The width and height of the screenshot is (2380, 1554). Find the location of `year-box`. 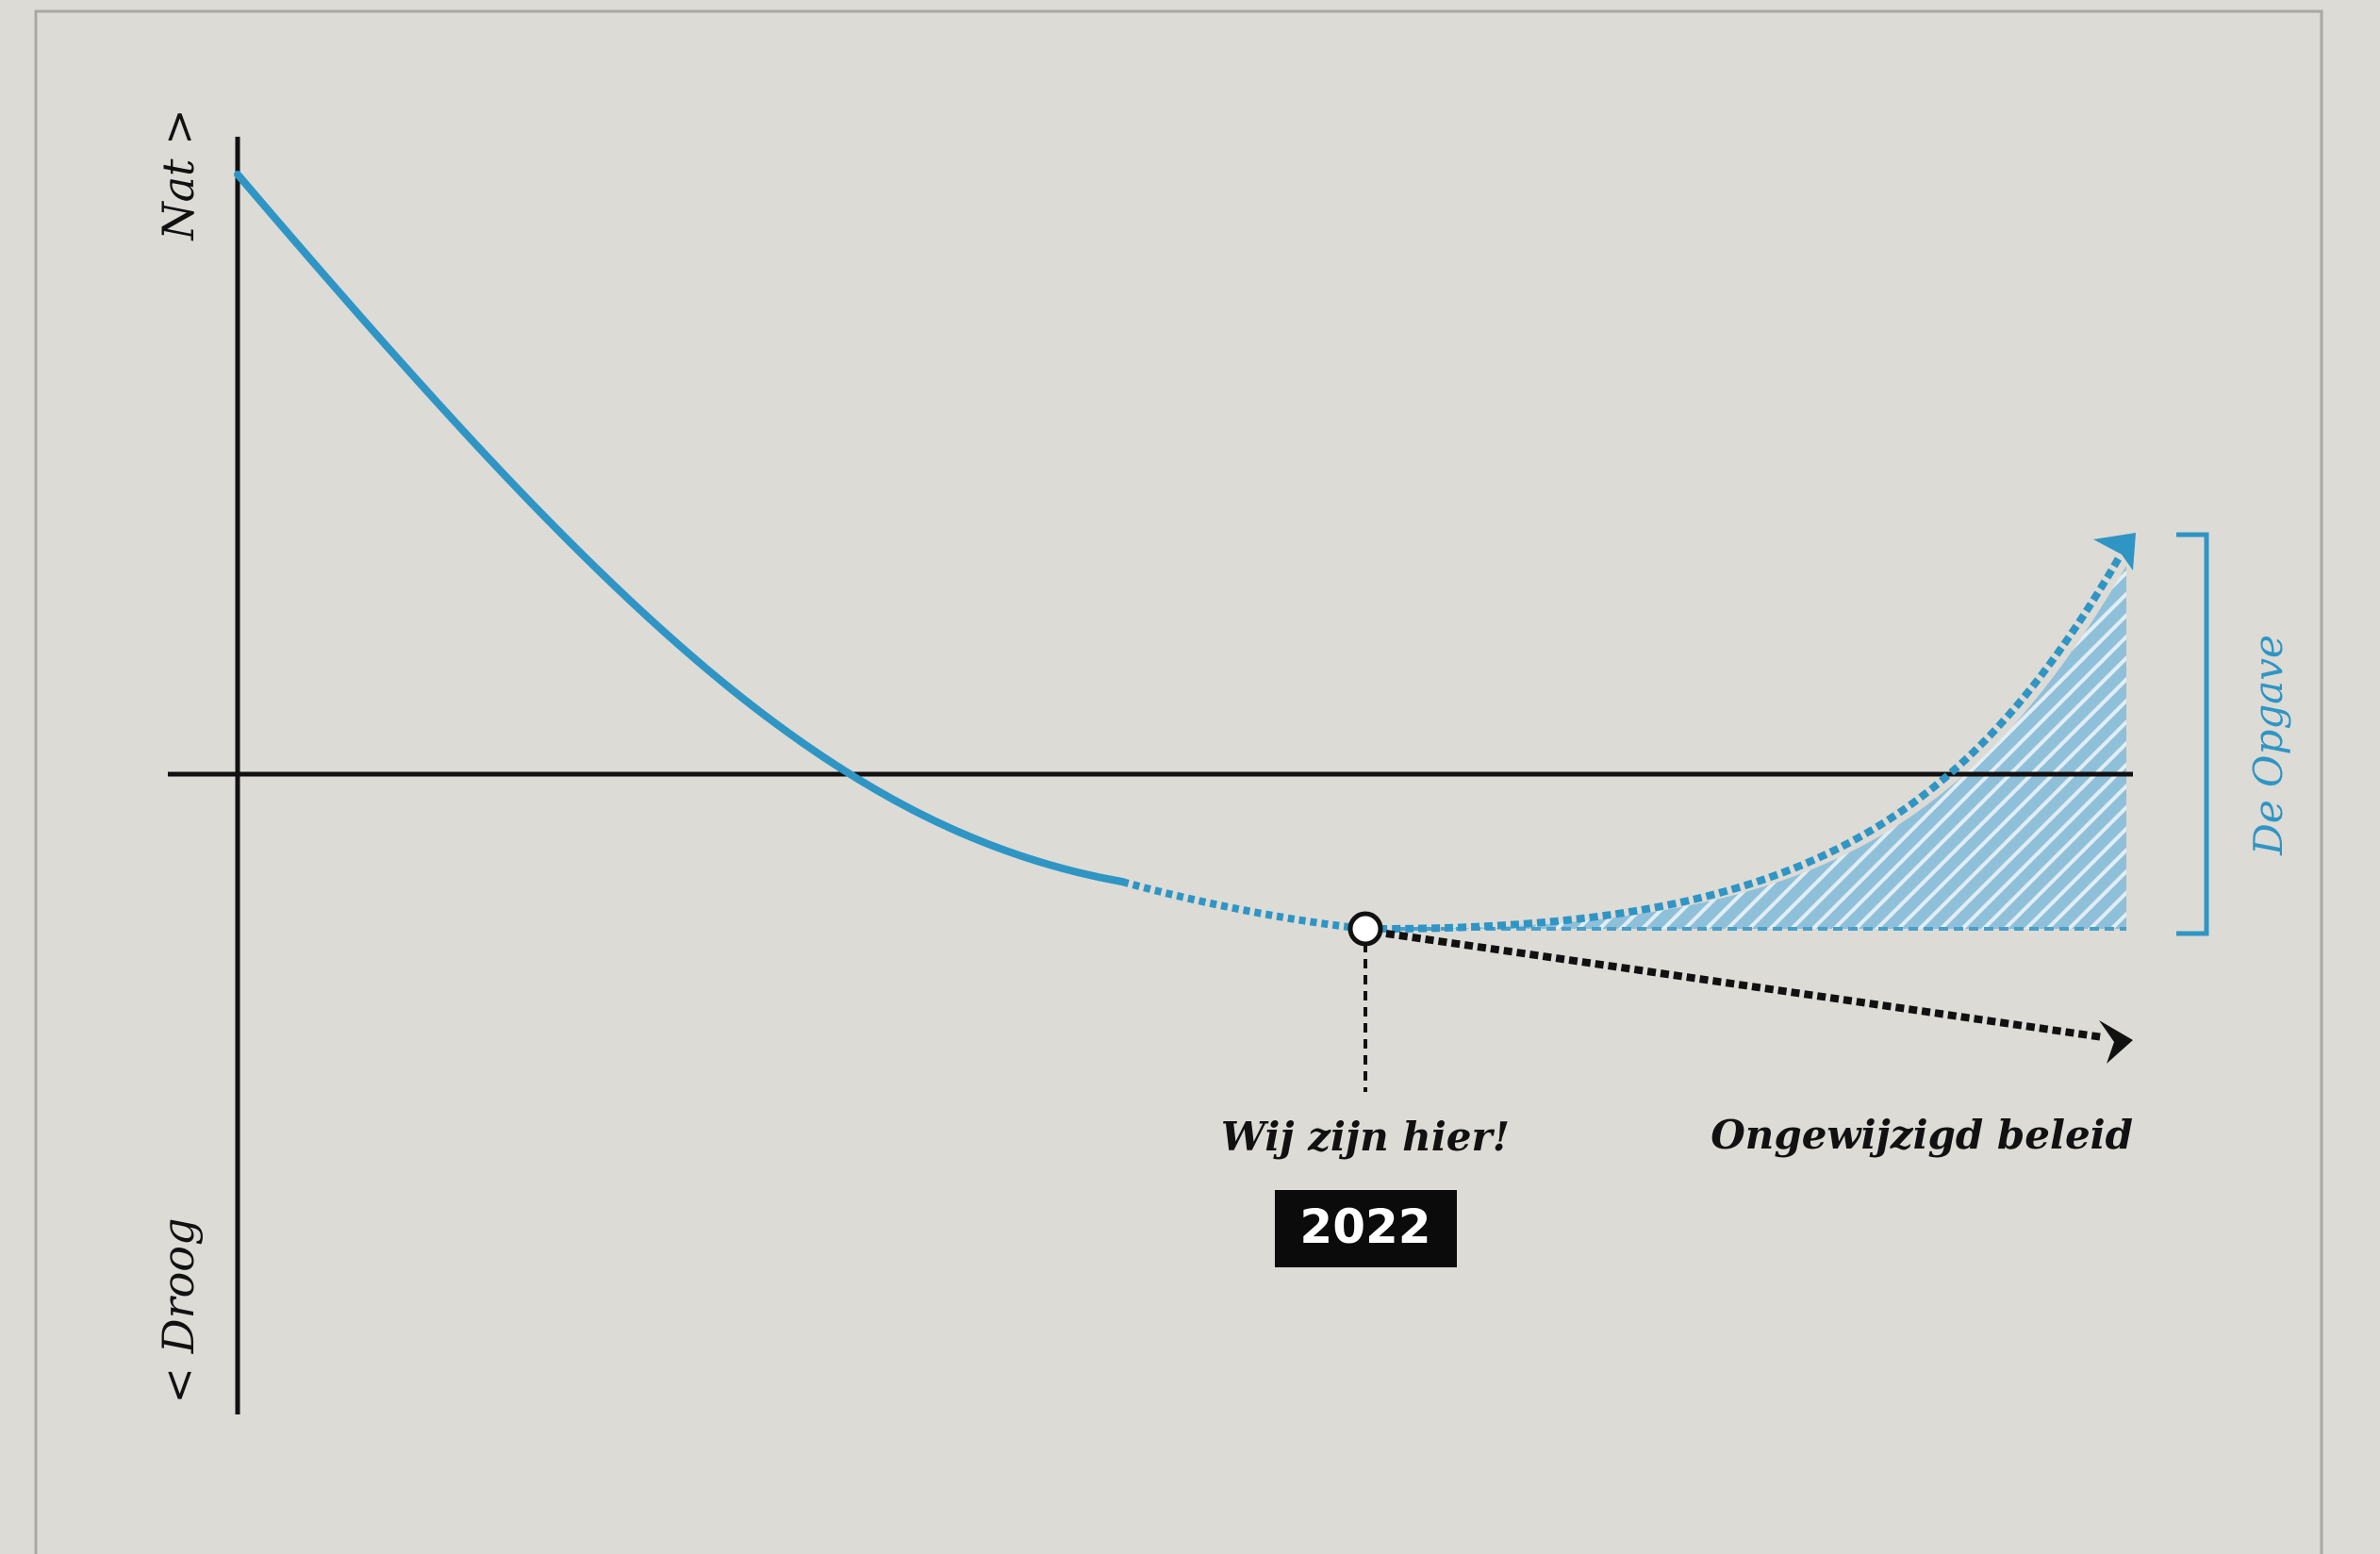

year-box is located at coordinates (1366, 1228).